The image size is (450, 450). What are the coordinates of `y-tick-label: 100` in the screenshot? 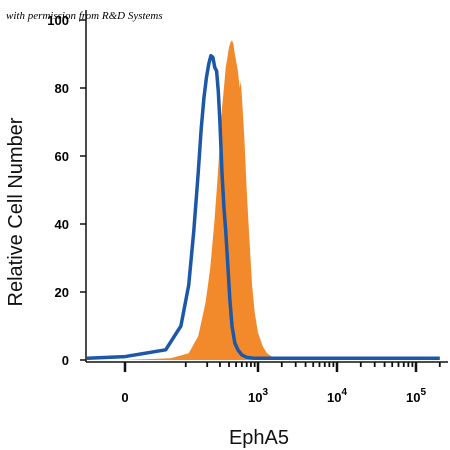 It's located at (58, 20).